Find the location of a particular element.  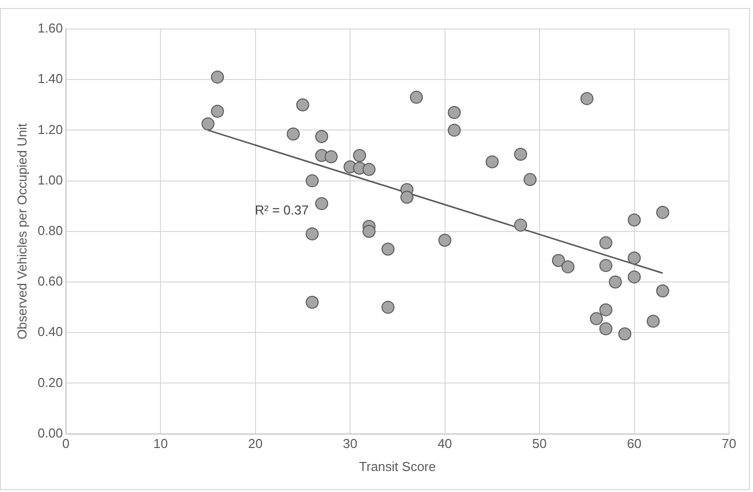

x-tick-label: 50 is located at coordinates (539, 444).